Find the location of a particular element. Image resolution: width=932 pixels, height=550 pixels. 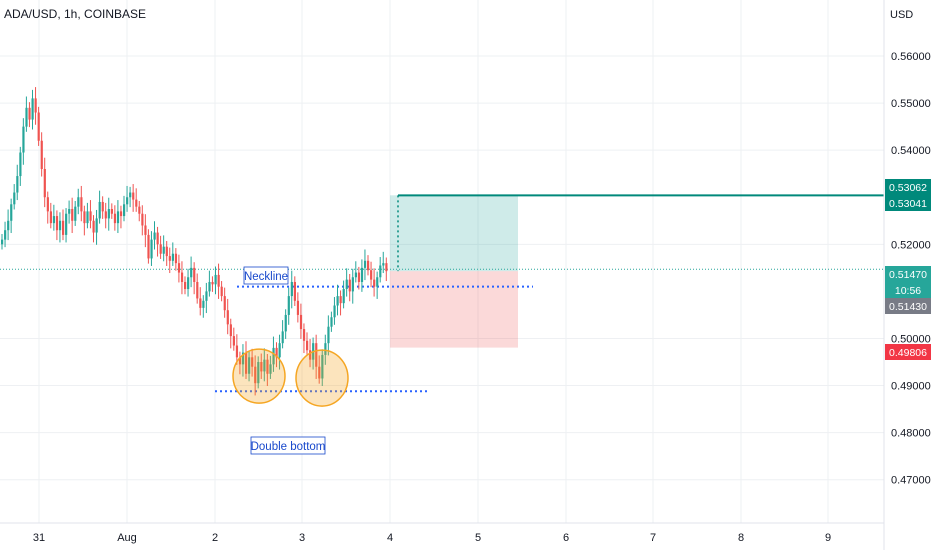

y-tick-label: 0.48000 is located at coordinates (911, 434).